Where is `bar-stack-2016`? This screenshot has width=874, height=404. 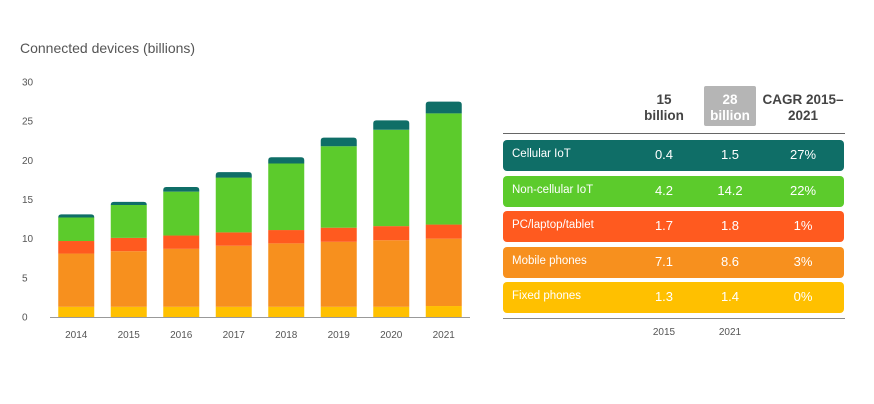
bar-stack-2016 is located at coordinates (181, 251).